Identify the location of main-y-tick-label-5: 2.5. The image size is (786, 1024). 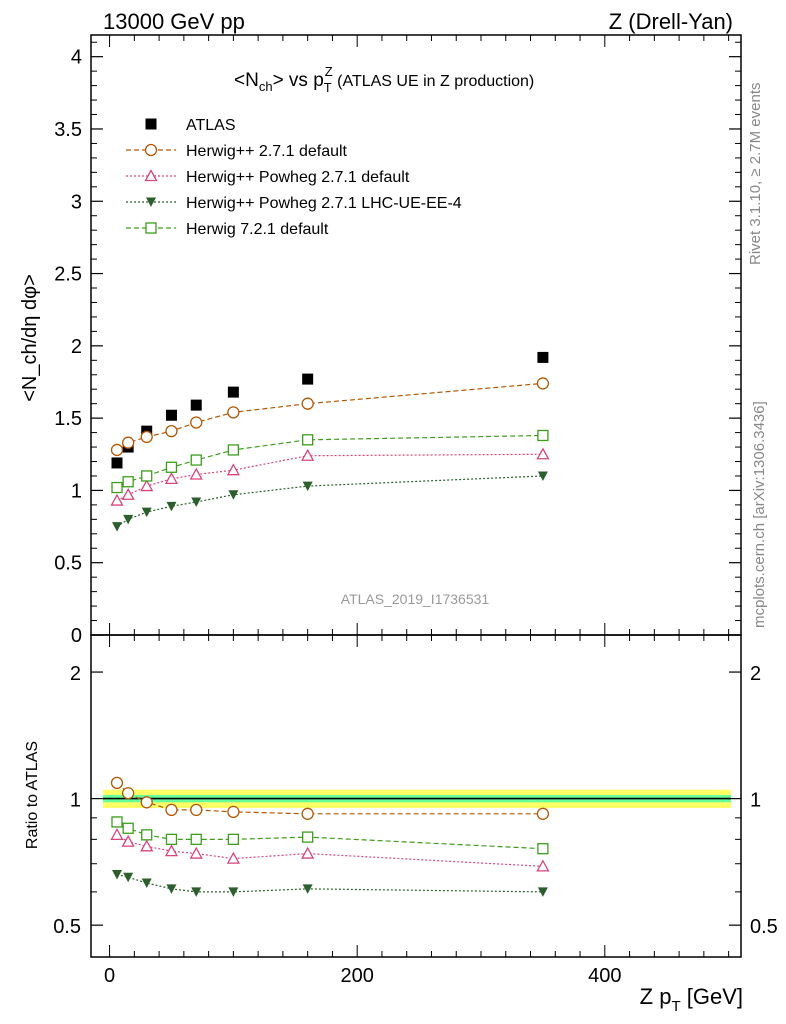
(68, 275).